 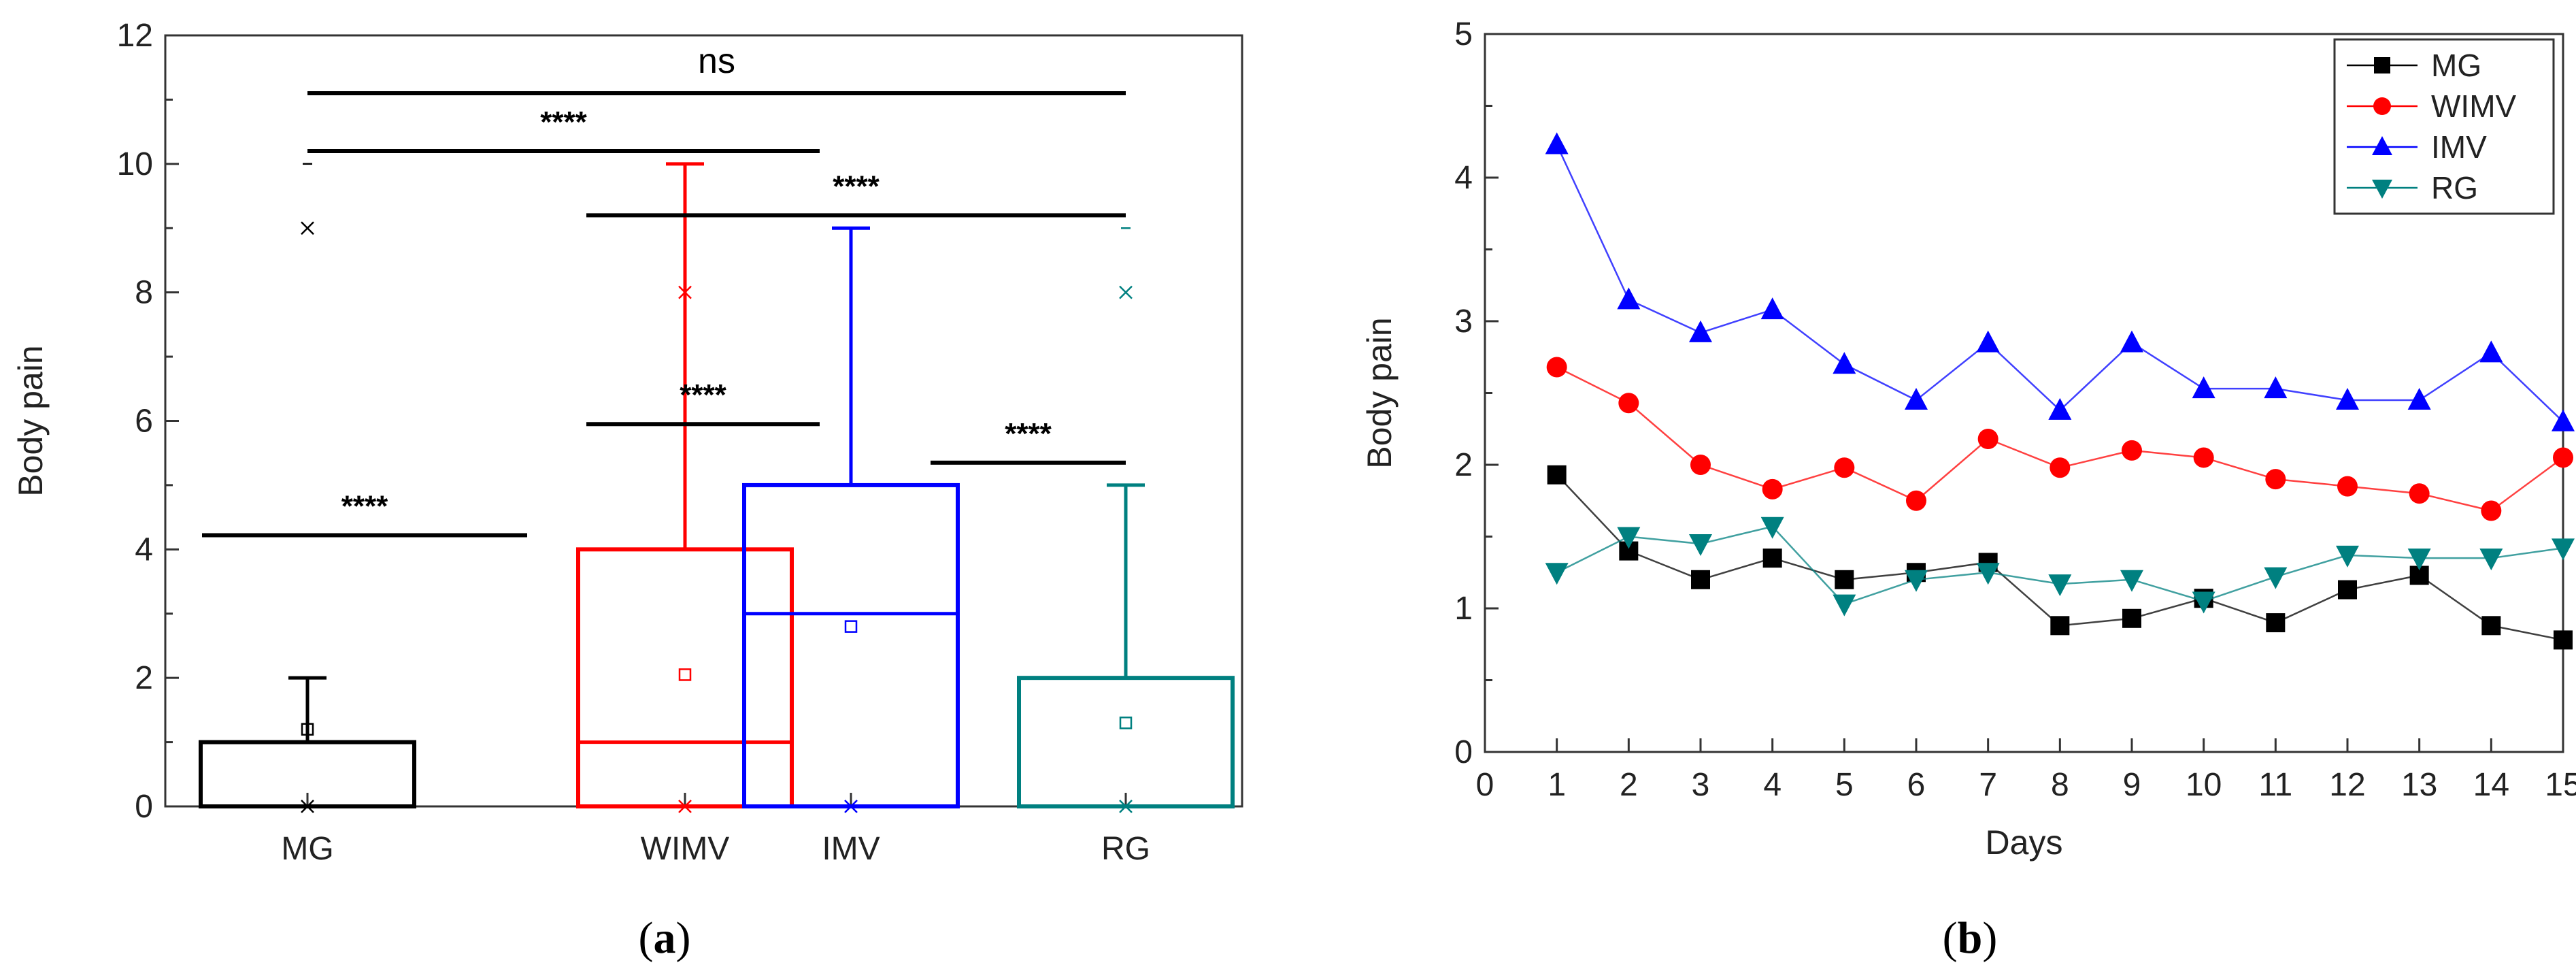 What do you see at coordinates (2474, 106) in the screenshot?
I see `legend-label-wimv: WIMV` at bounding box center [2474, 106].